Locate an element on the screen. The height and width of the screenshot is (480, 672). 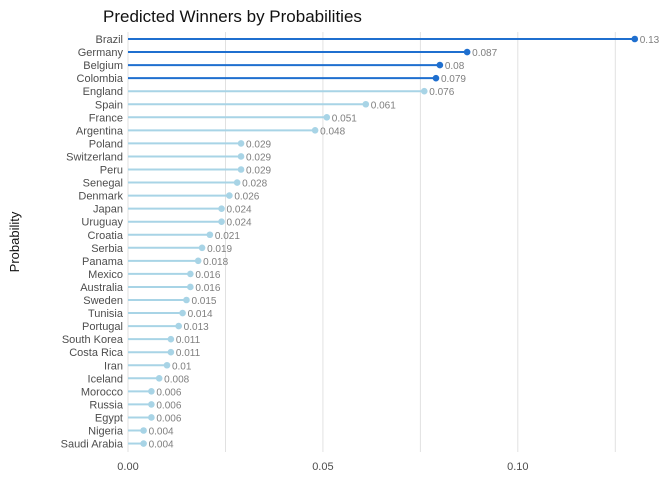
x-tick-label: 0.10 is located at coordinates (517, 467).